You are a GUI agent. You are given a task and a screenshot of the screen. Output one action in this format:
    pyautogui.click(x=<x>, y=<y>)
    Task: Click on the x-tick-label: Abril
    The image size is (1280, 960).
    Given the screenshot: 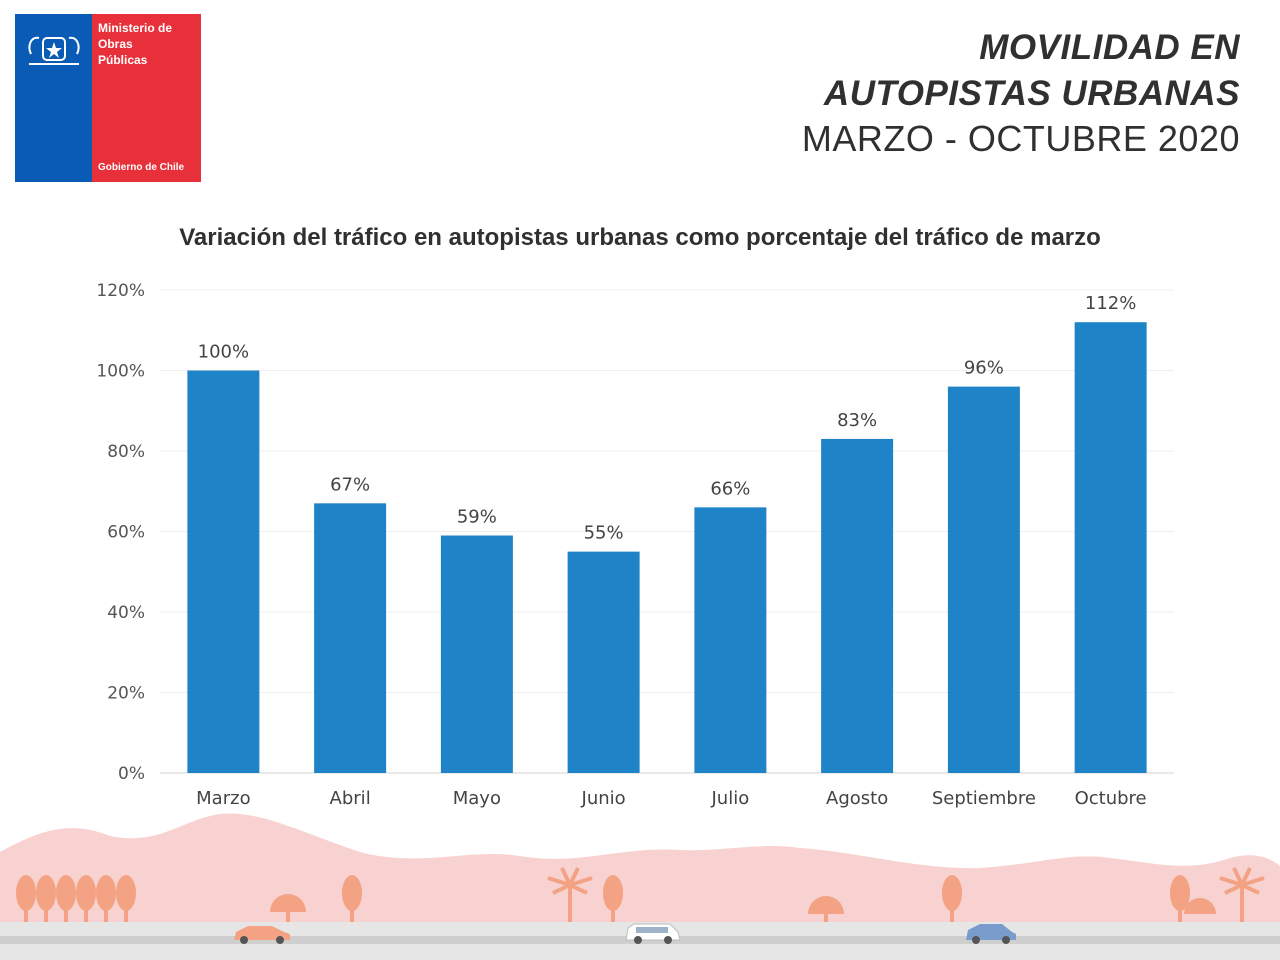 What is the action you would take?
    pyautogui.click(x=350, y=798)
    